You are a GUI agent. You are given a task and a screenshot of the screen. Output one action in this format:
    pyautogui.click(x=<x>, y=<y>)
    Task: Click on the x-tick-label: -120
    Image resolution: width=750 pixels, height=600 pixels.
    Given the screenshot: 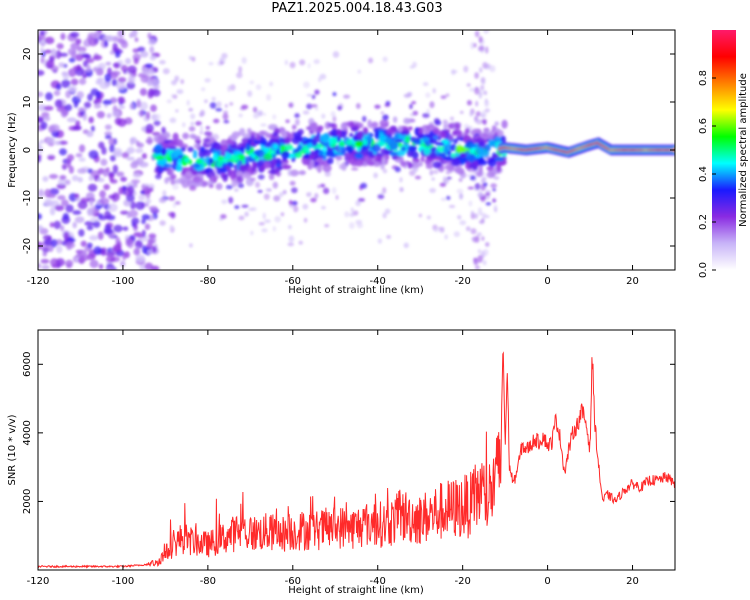 What is the action you would take?
    pyautogui.click(x=38, y=281)
    